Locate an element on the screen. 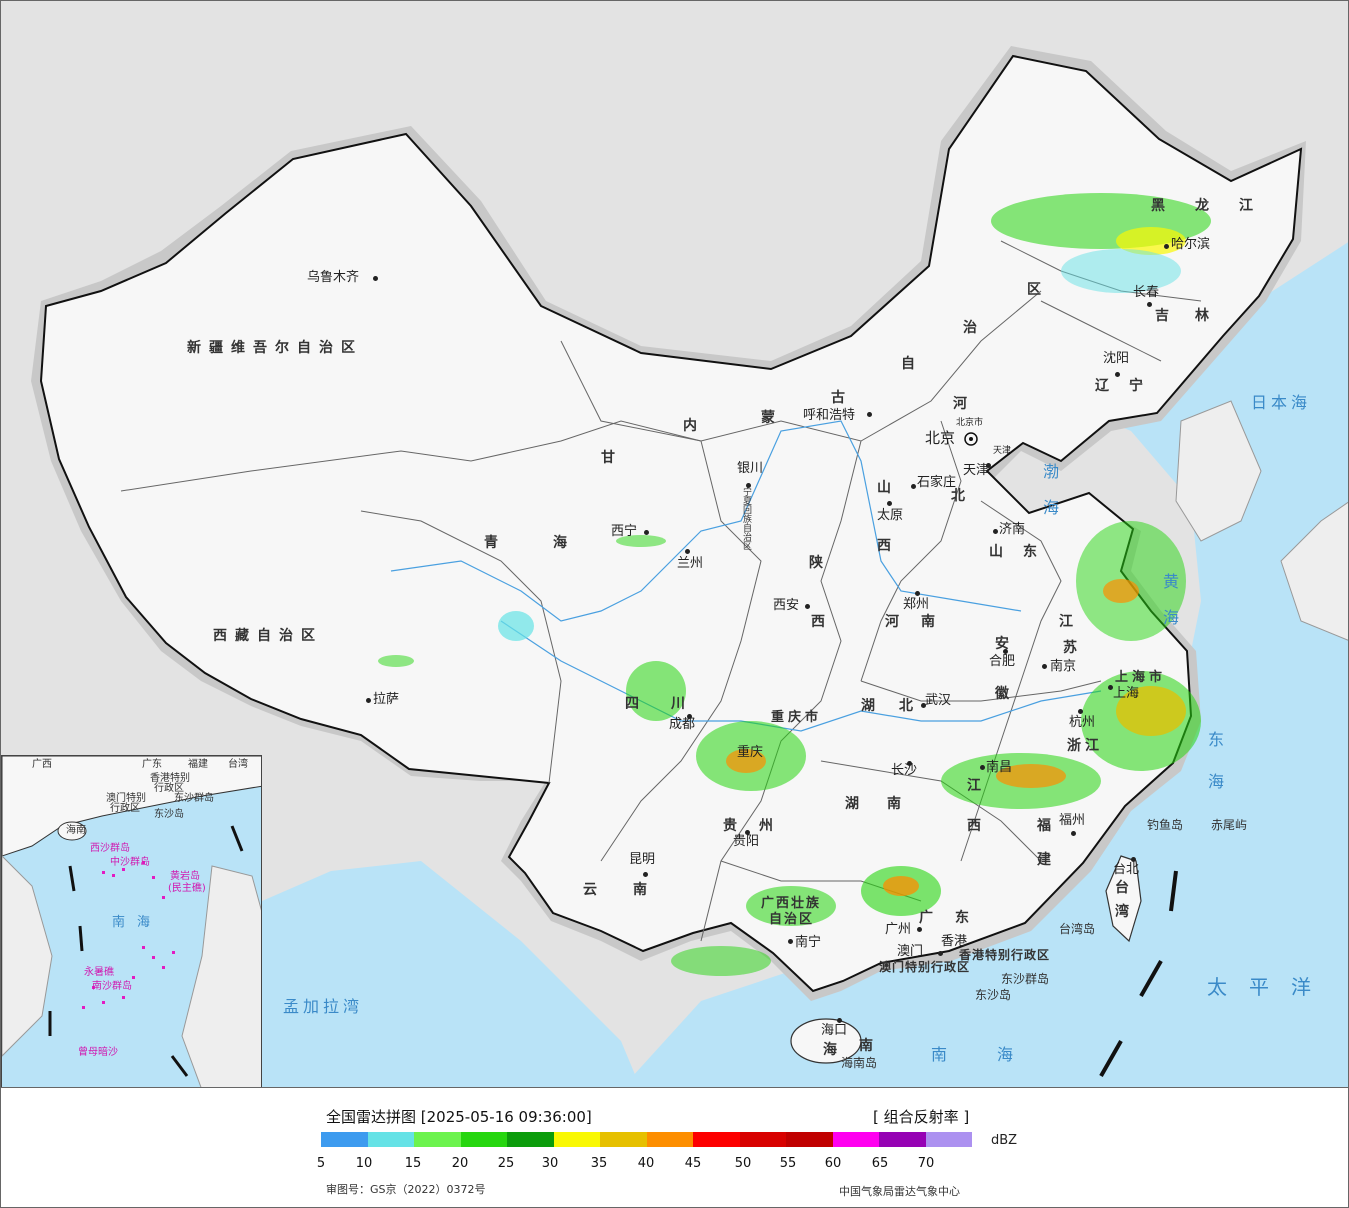 The image size is (1349, 1208). macao-sar-label: 澳门特别行政区 is located at coordinates (925, 967).